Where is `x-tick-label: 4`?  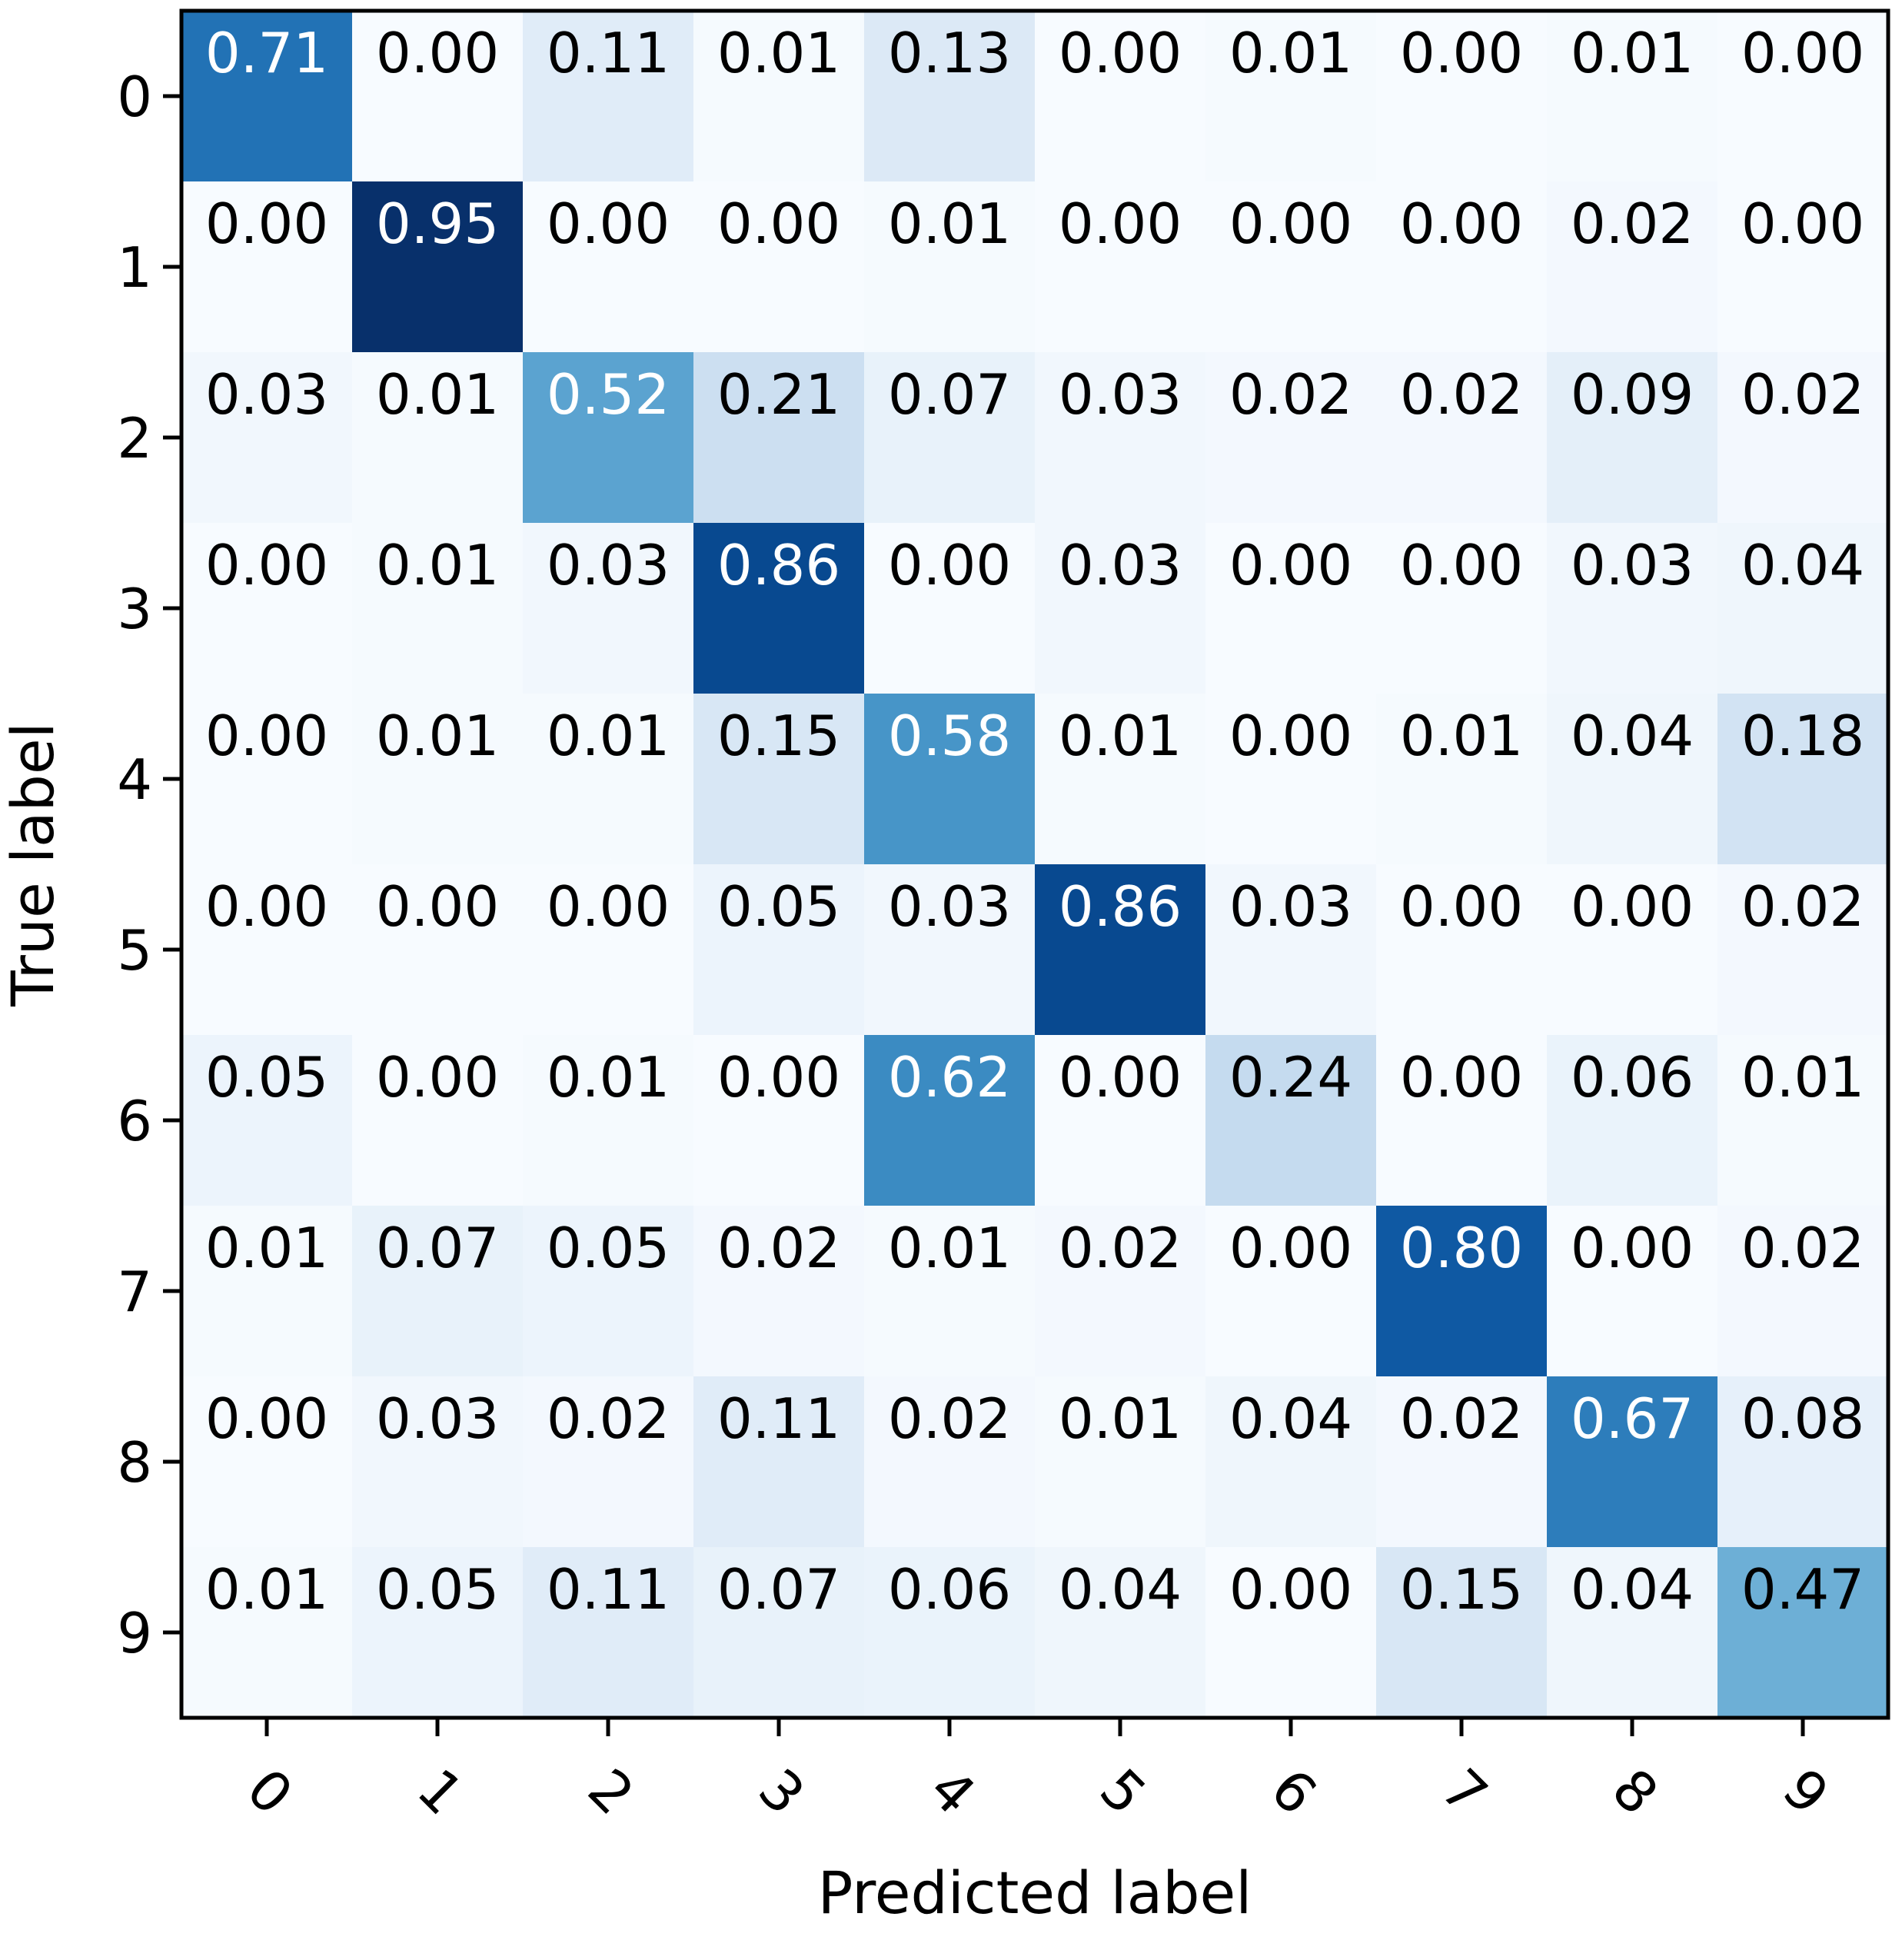
x-tick-label: 4 is located at coordinates (952, 1792).